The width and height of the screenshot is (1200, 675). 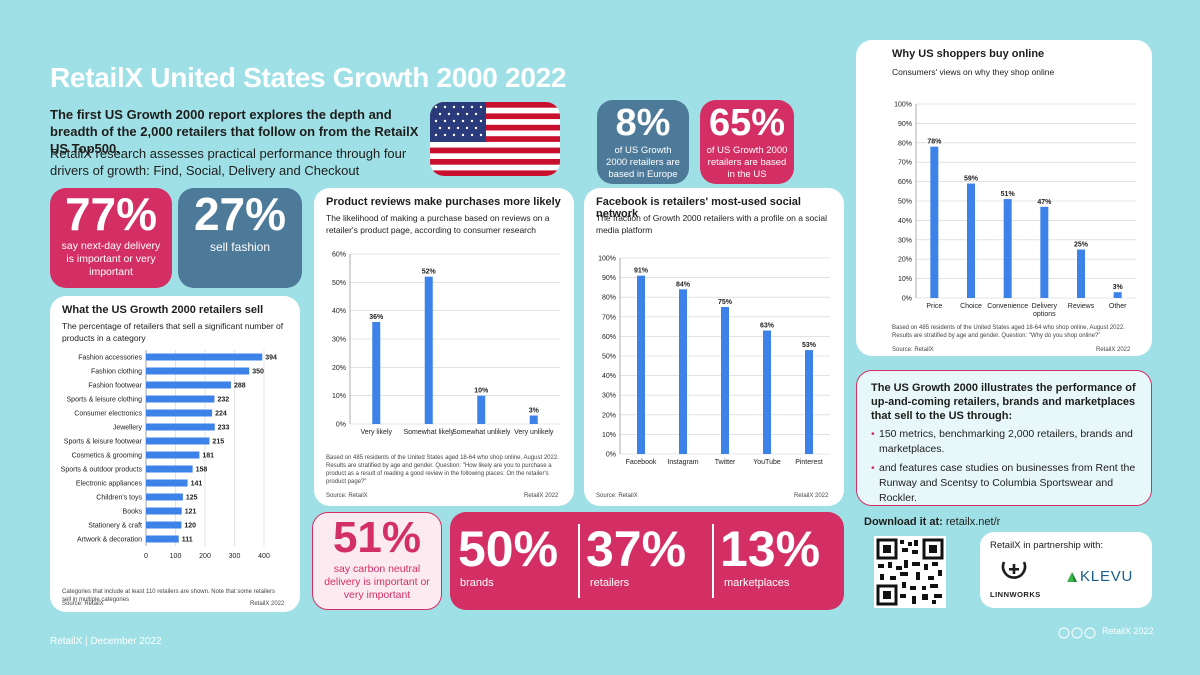 What do you see at coordinates (1015, 594) in the screenshot?
I see `linnworks-logo-text: LINNWORKS` at bounding box center [1015, 594].